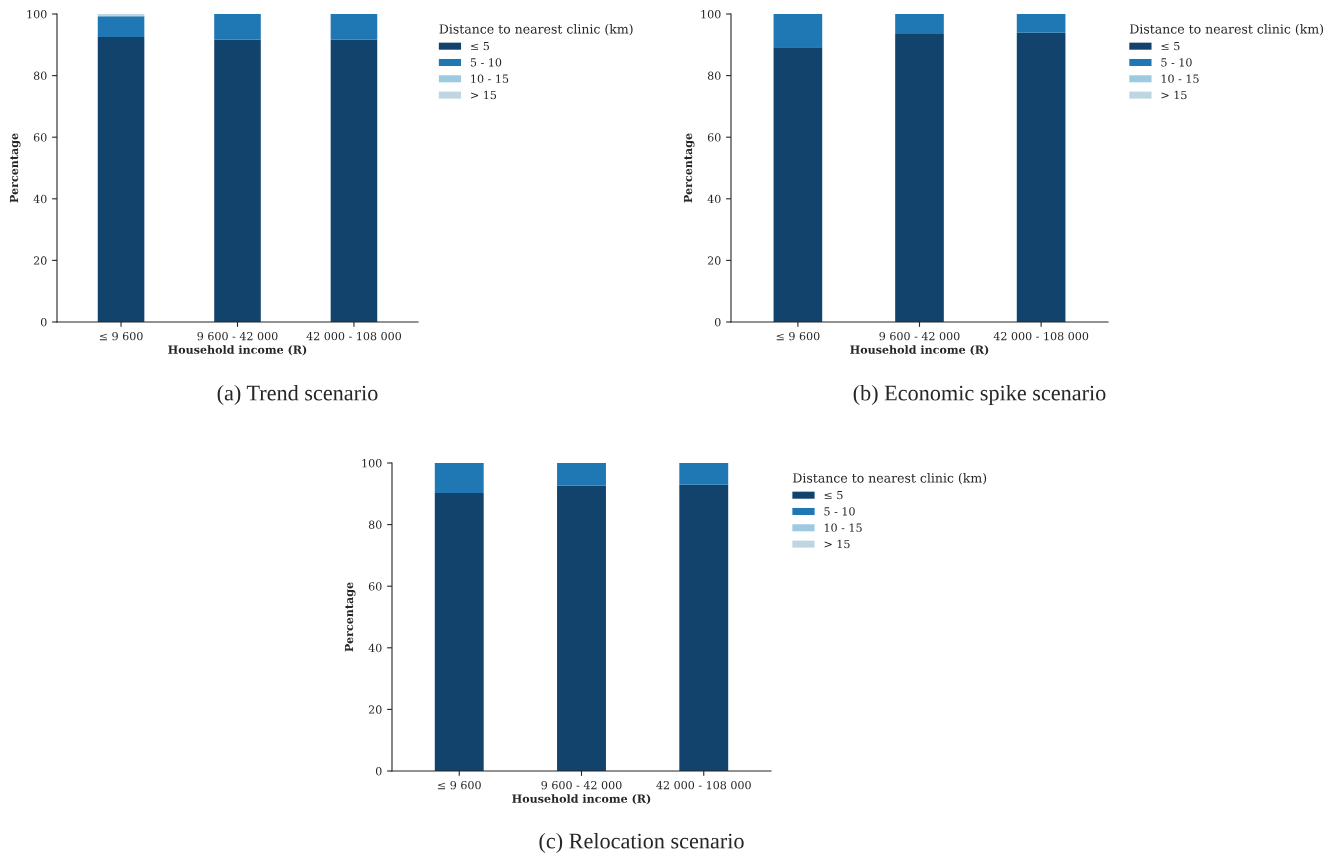  Describe the element at coordinates (297, 395) in the screenshot. I see `text: (a) Trend scenario` at that location.